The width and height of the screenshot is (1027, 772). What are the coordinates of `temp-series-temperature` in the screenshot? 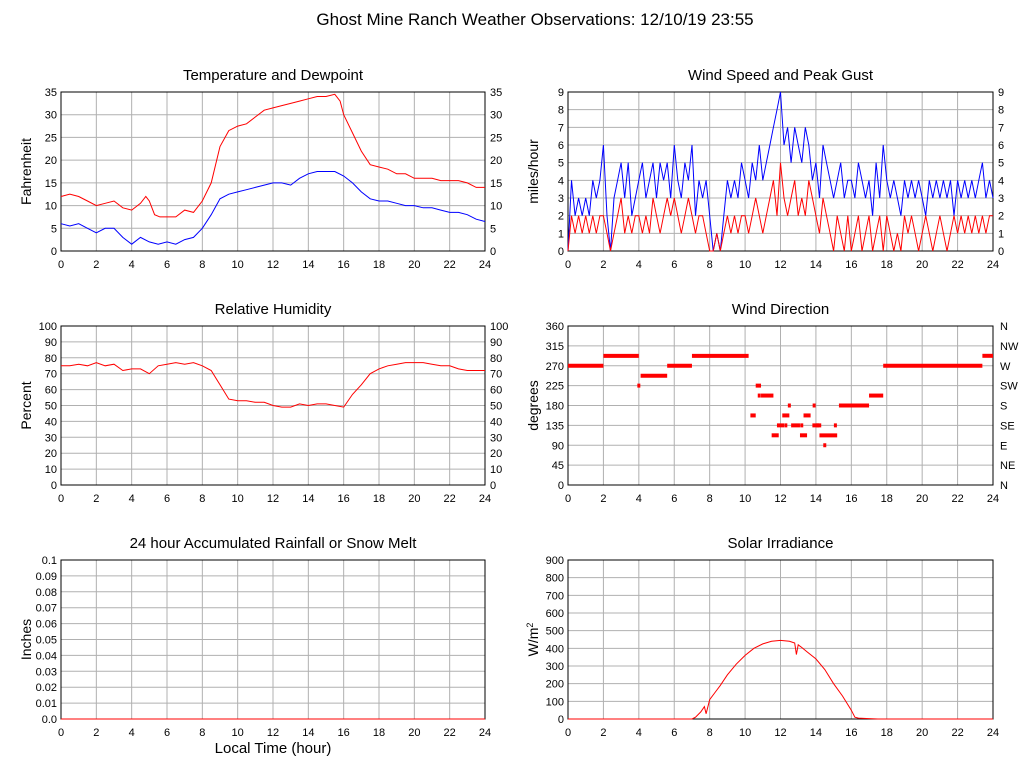 It's located at (272, 155).